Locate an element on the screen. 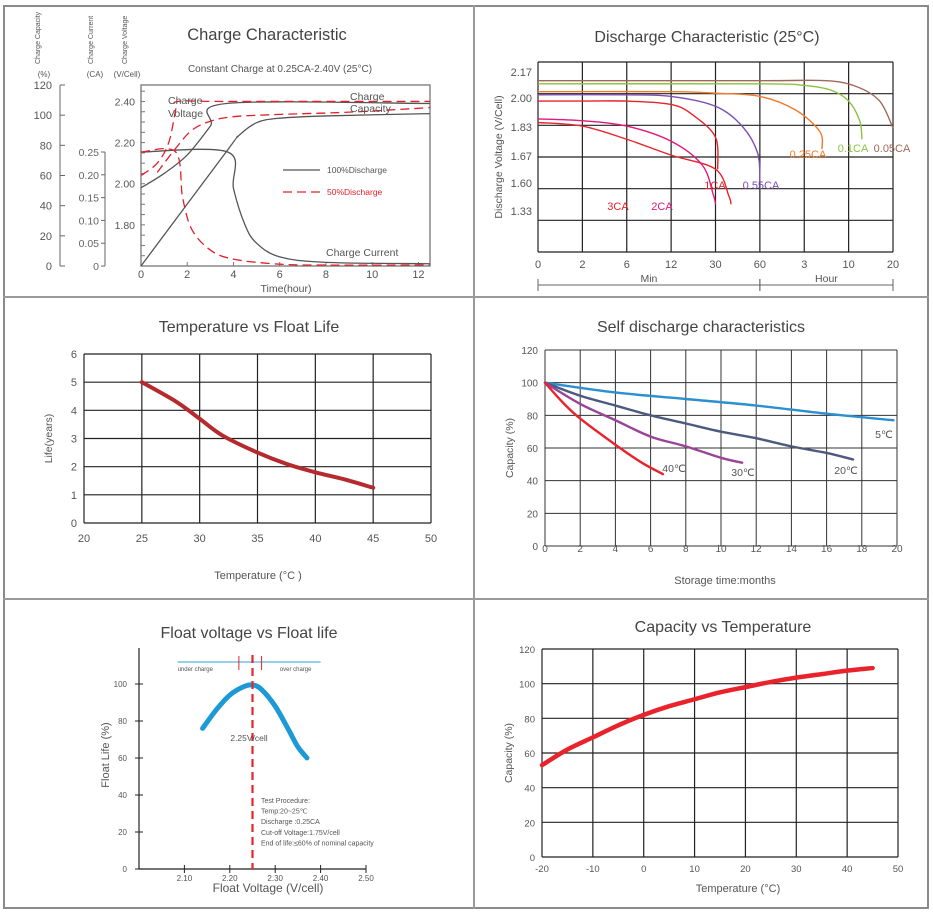  y-tick-label: 1.33 is located at coordinates (521, 212).